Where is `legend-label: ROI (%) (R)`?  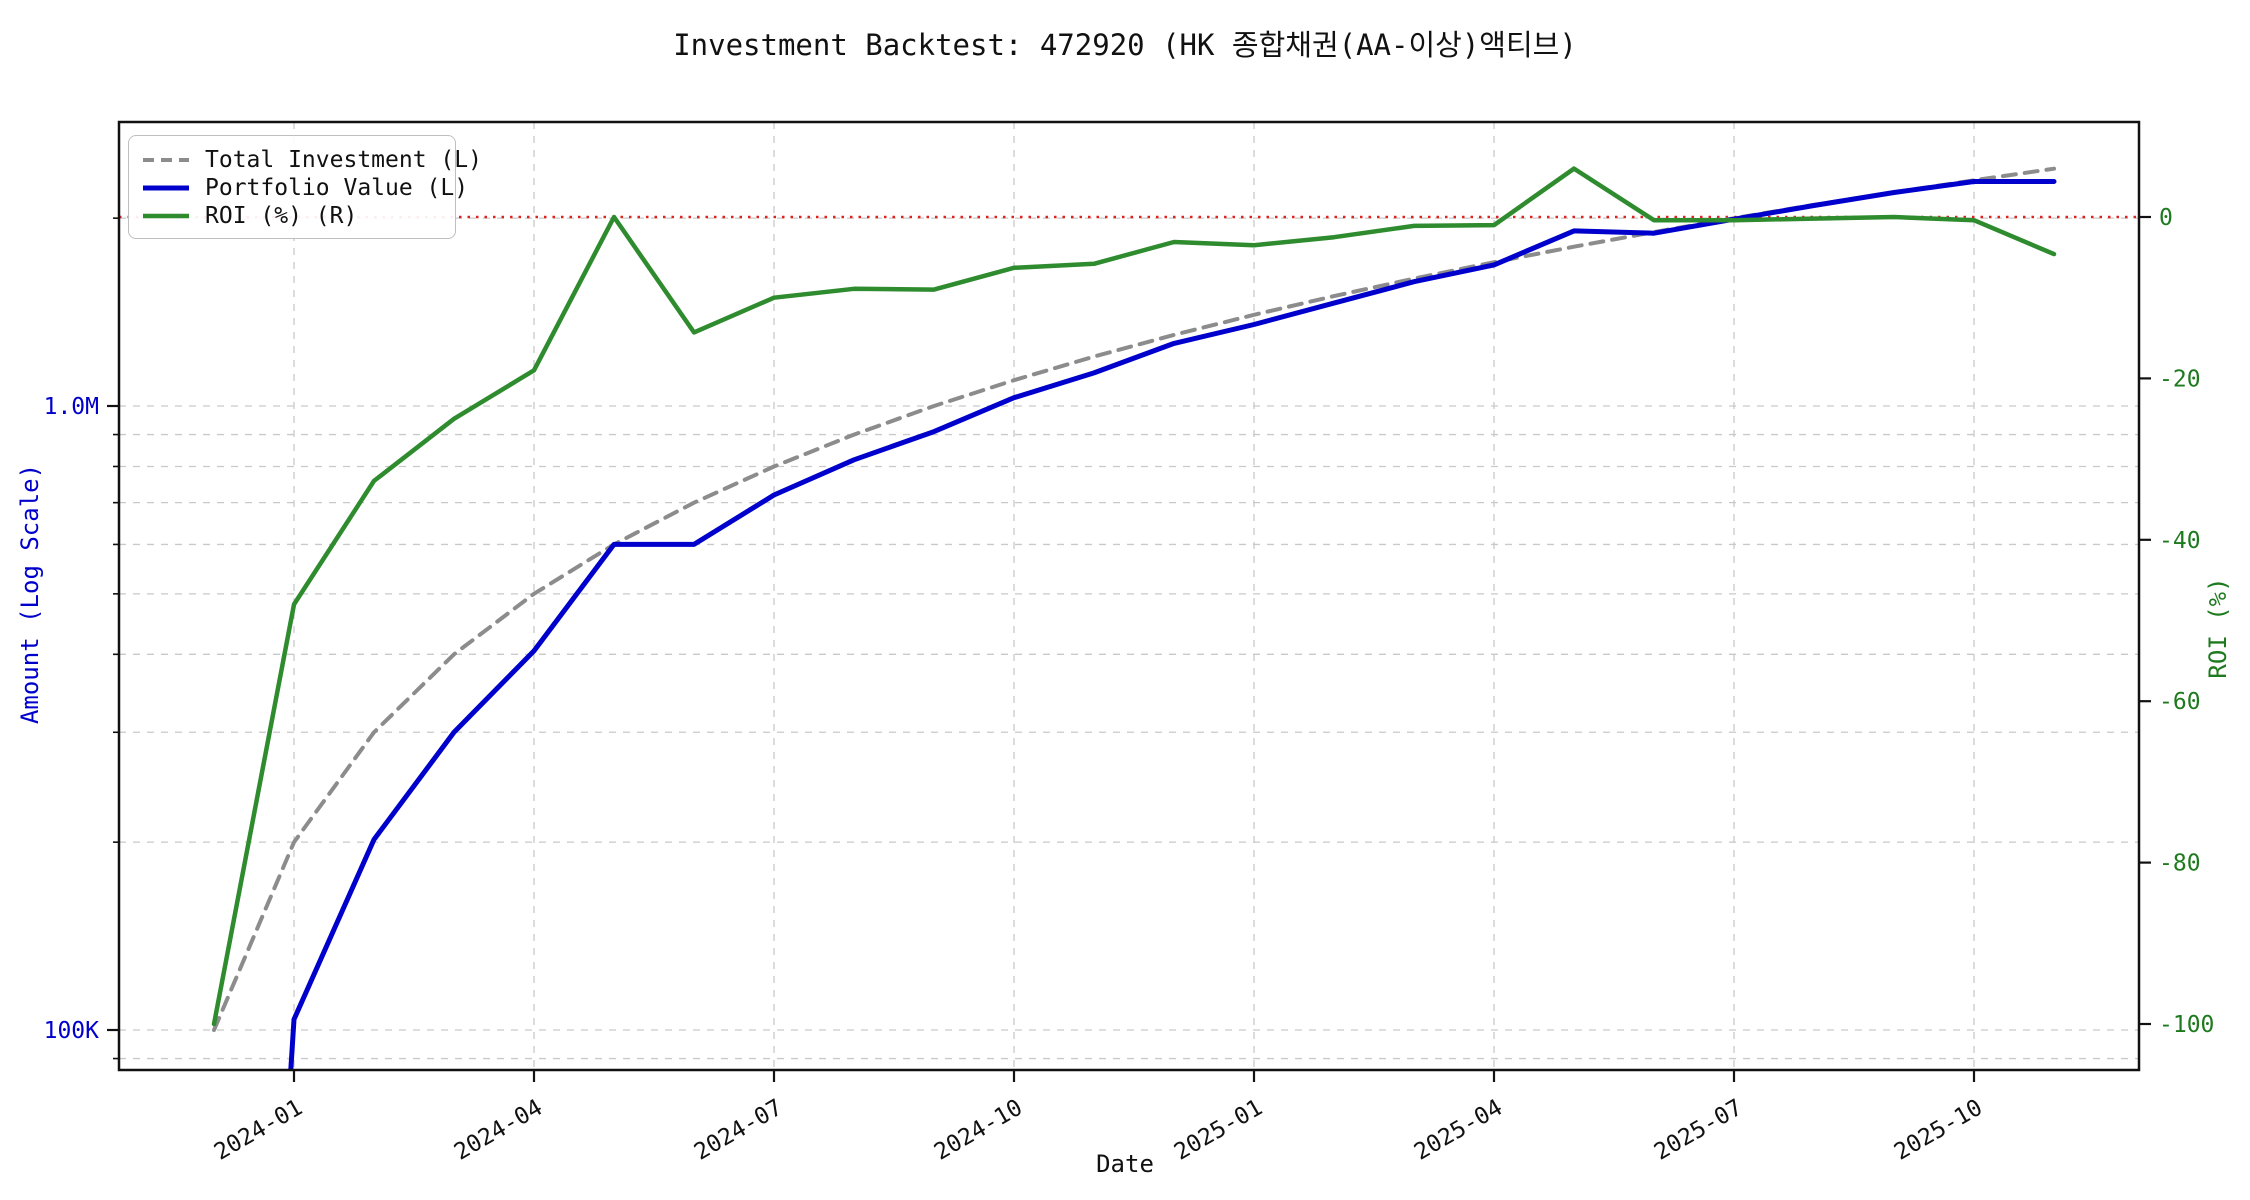 legend-label: ROI (%) (R) is located at coordinates (281, 216).